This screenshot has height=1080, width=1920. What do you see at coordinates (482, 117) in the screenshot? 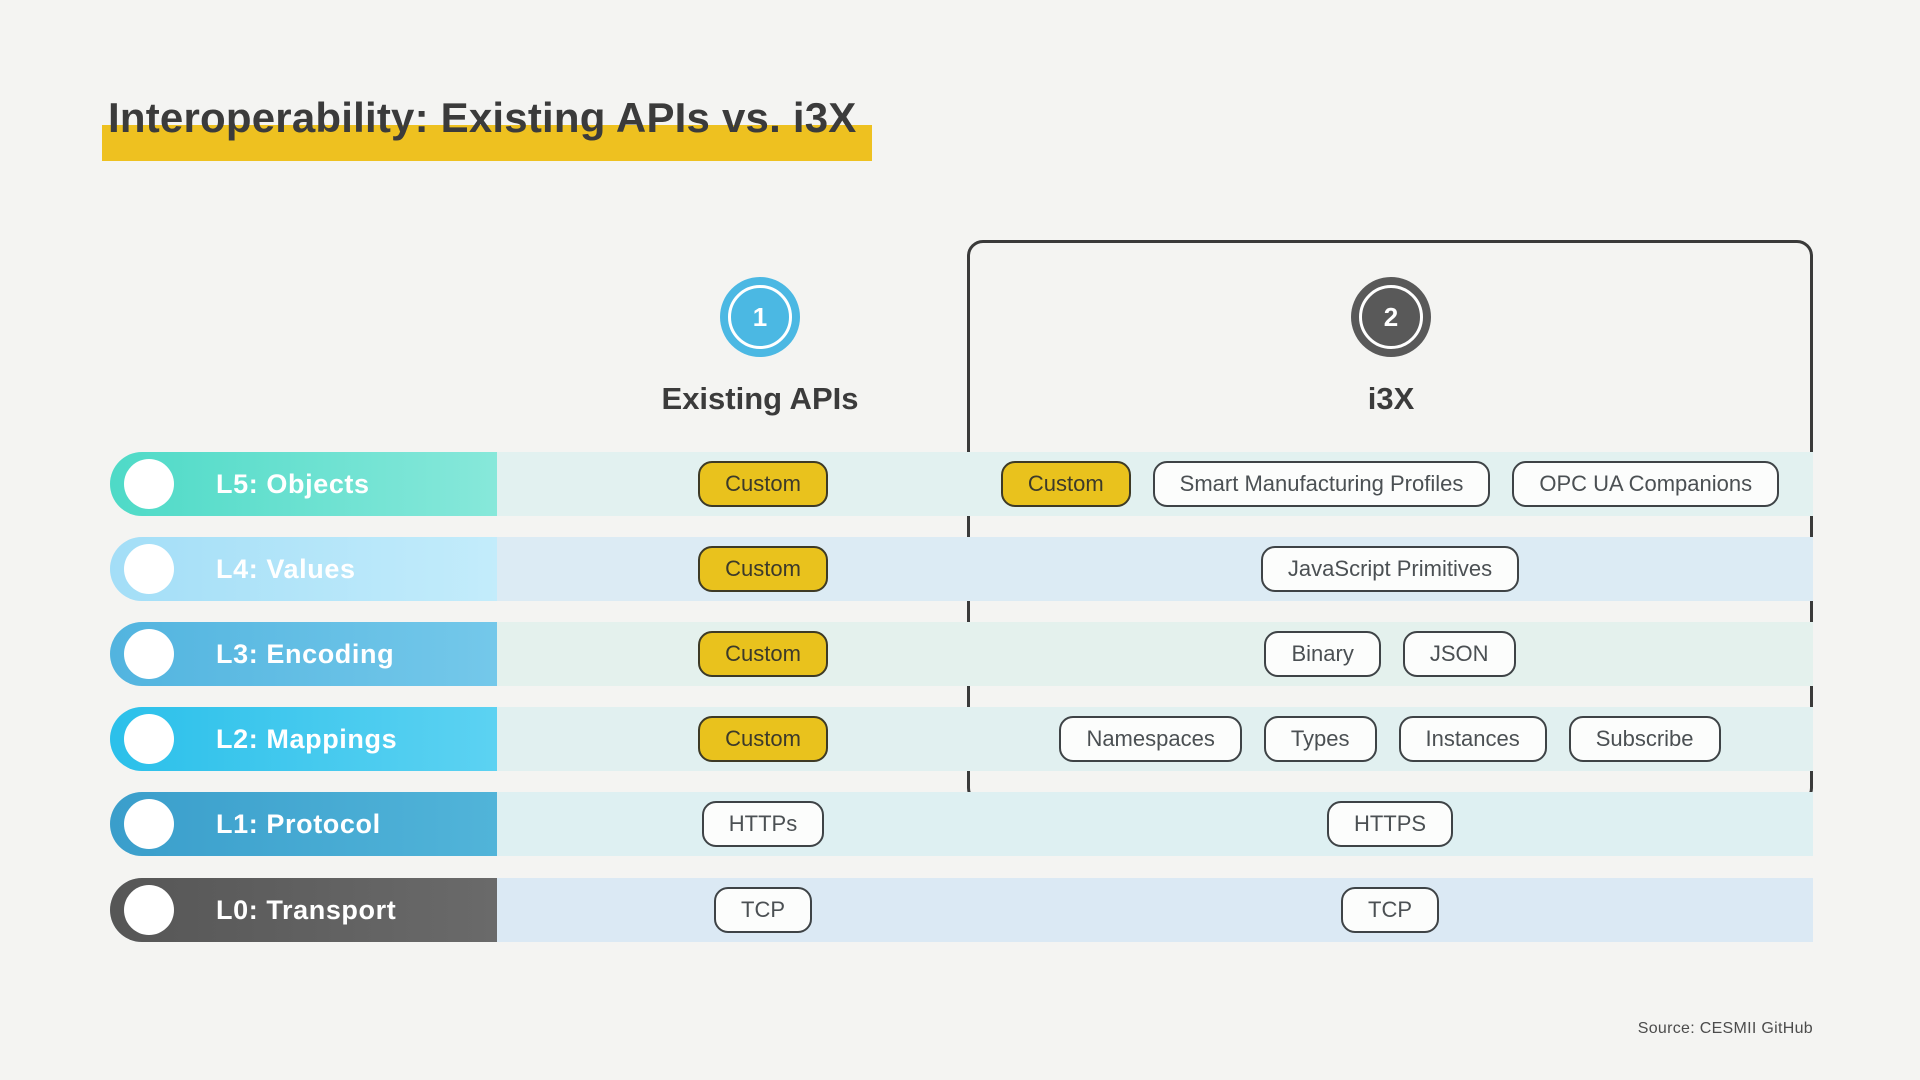
I see `page-title: Interoperability: Existing APIs vs. i3X` at bounding box center [482, 117].